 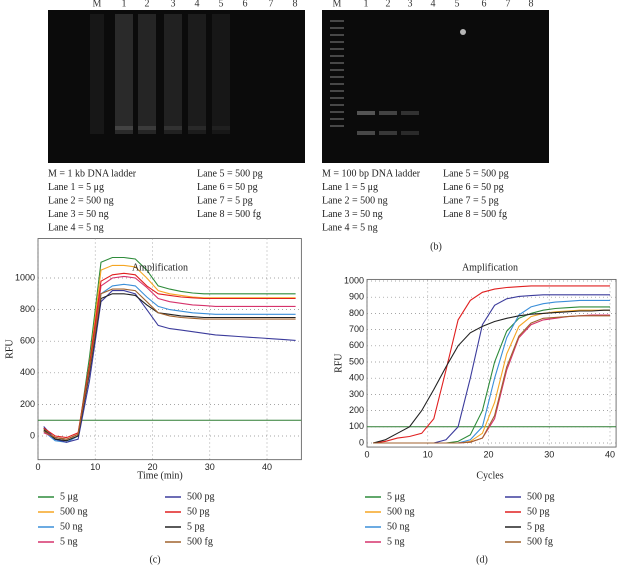 What do you see at coordinates (221, 4) in the screenshot?
I see `lane-label: 5` at bounding box center [221, 4].